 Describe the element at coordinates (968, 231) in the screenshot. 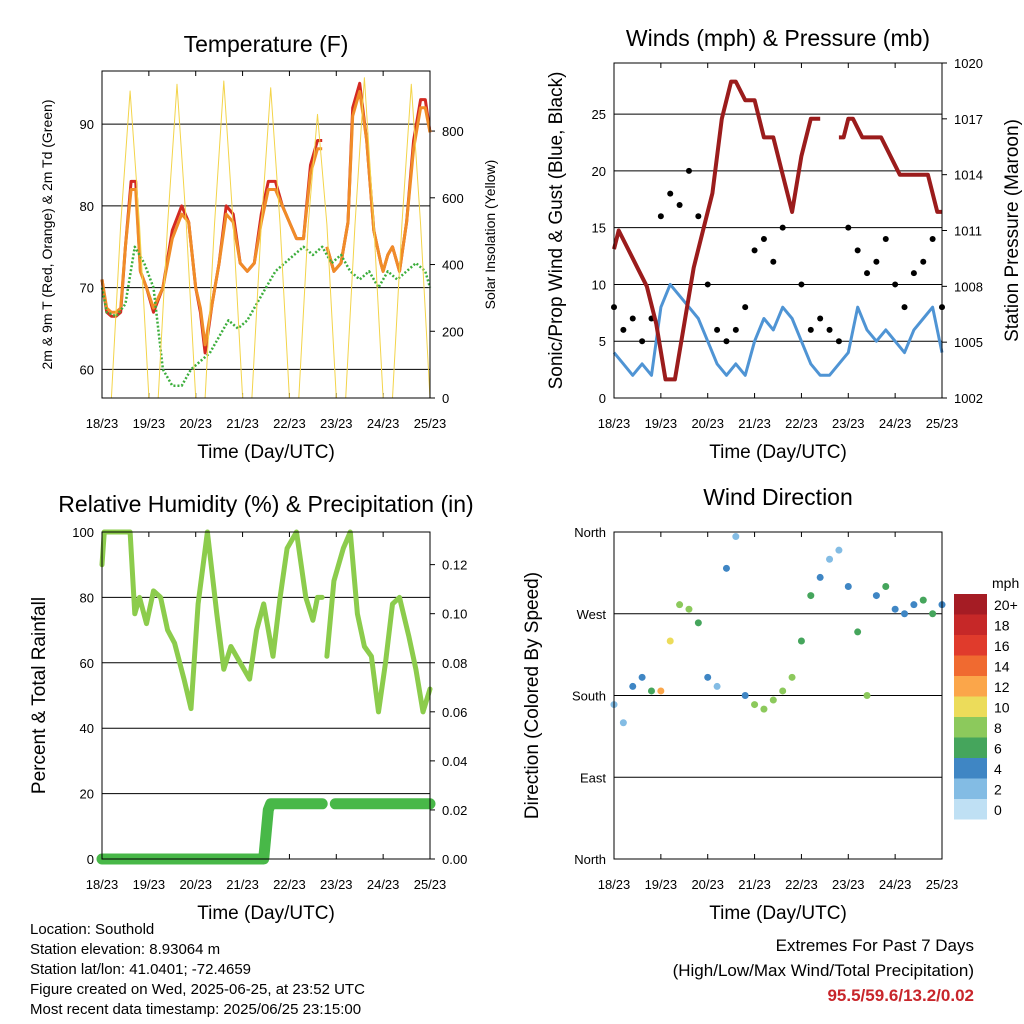

I see `right-tick-label: 1011` at that location.